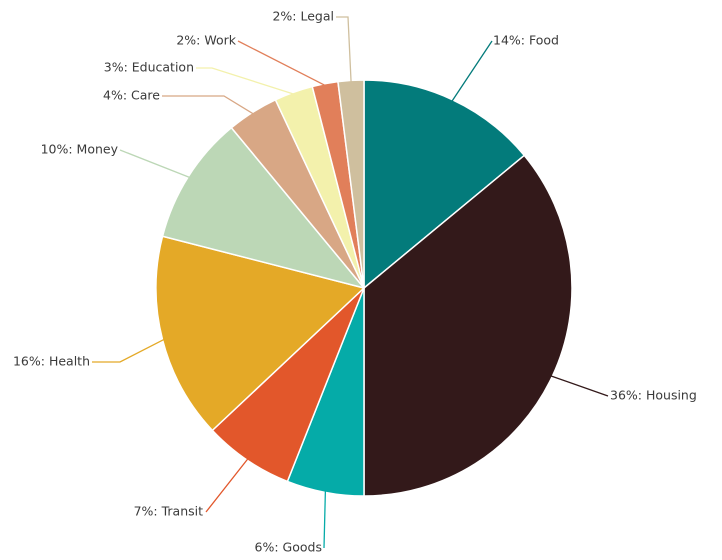 This screenshot has height=560, width=722. Describe the element at coordinates (155, 164) in the screenshot. I see `leader-line-money` at that location.